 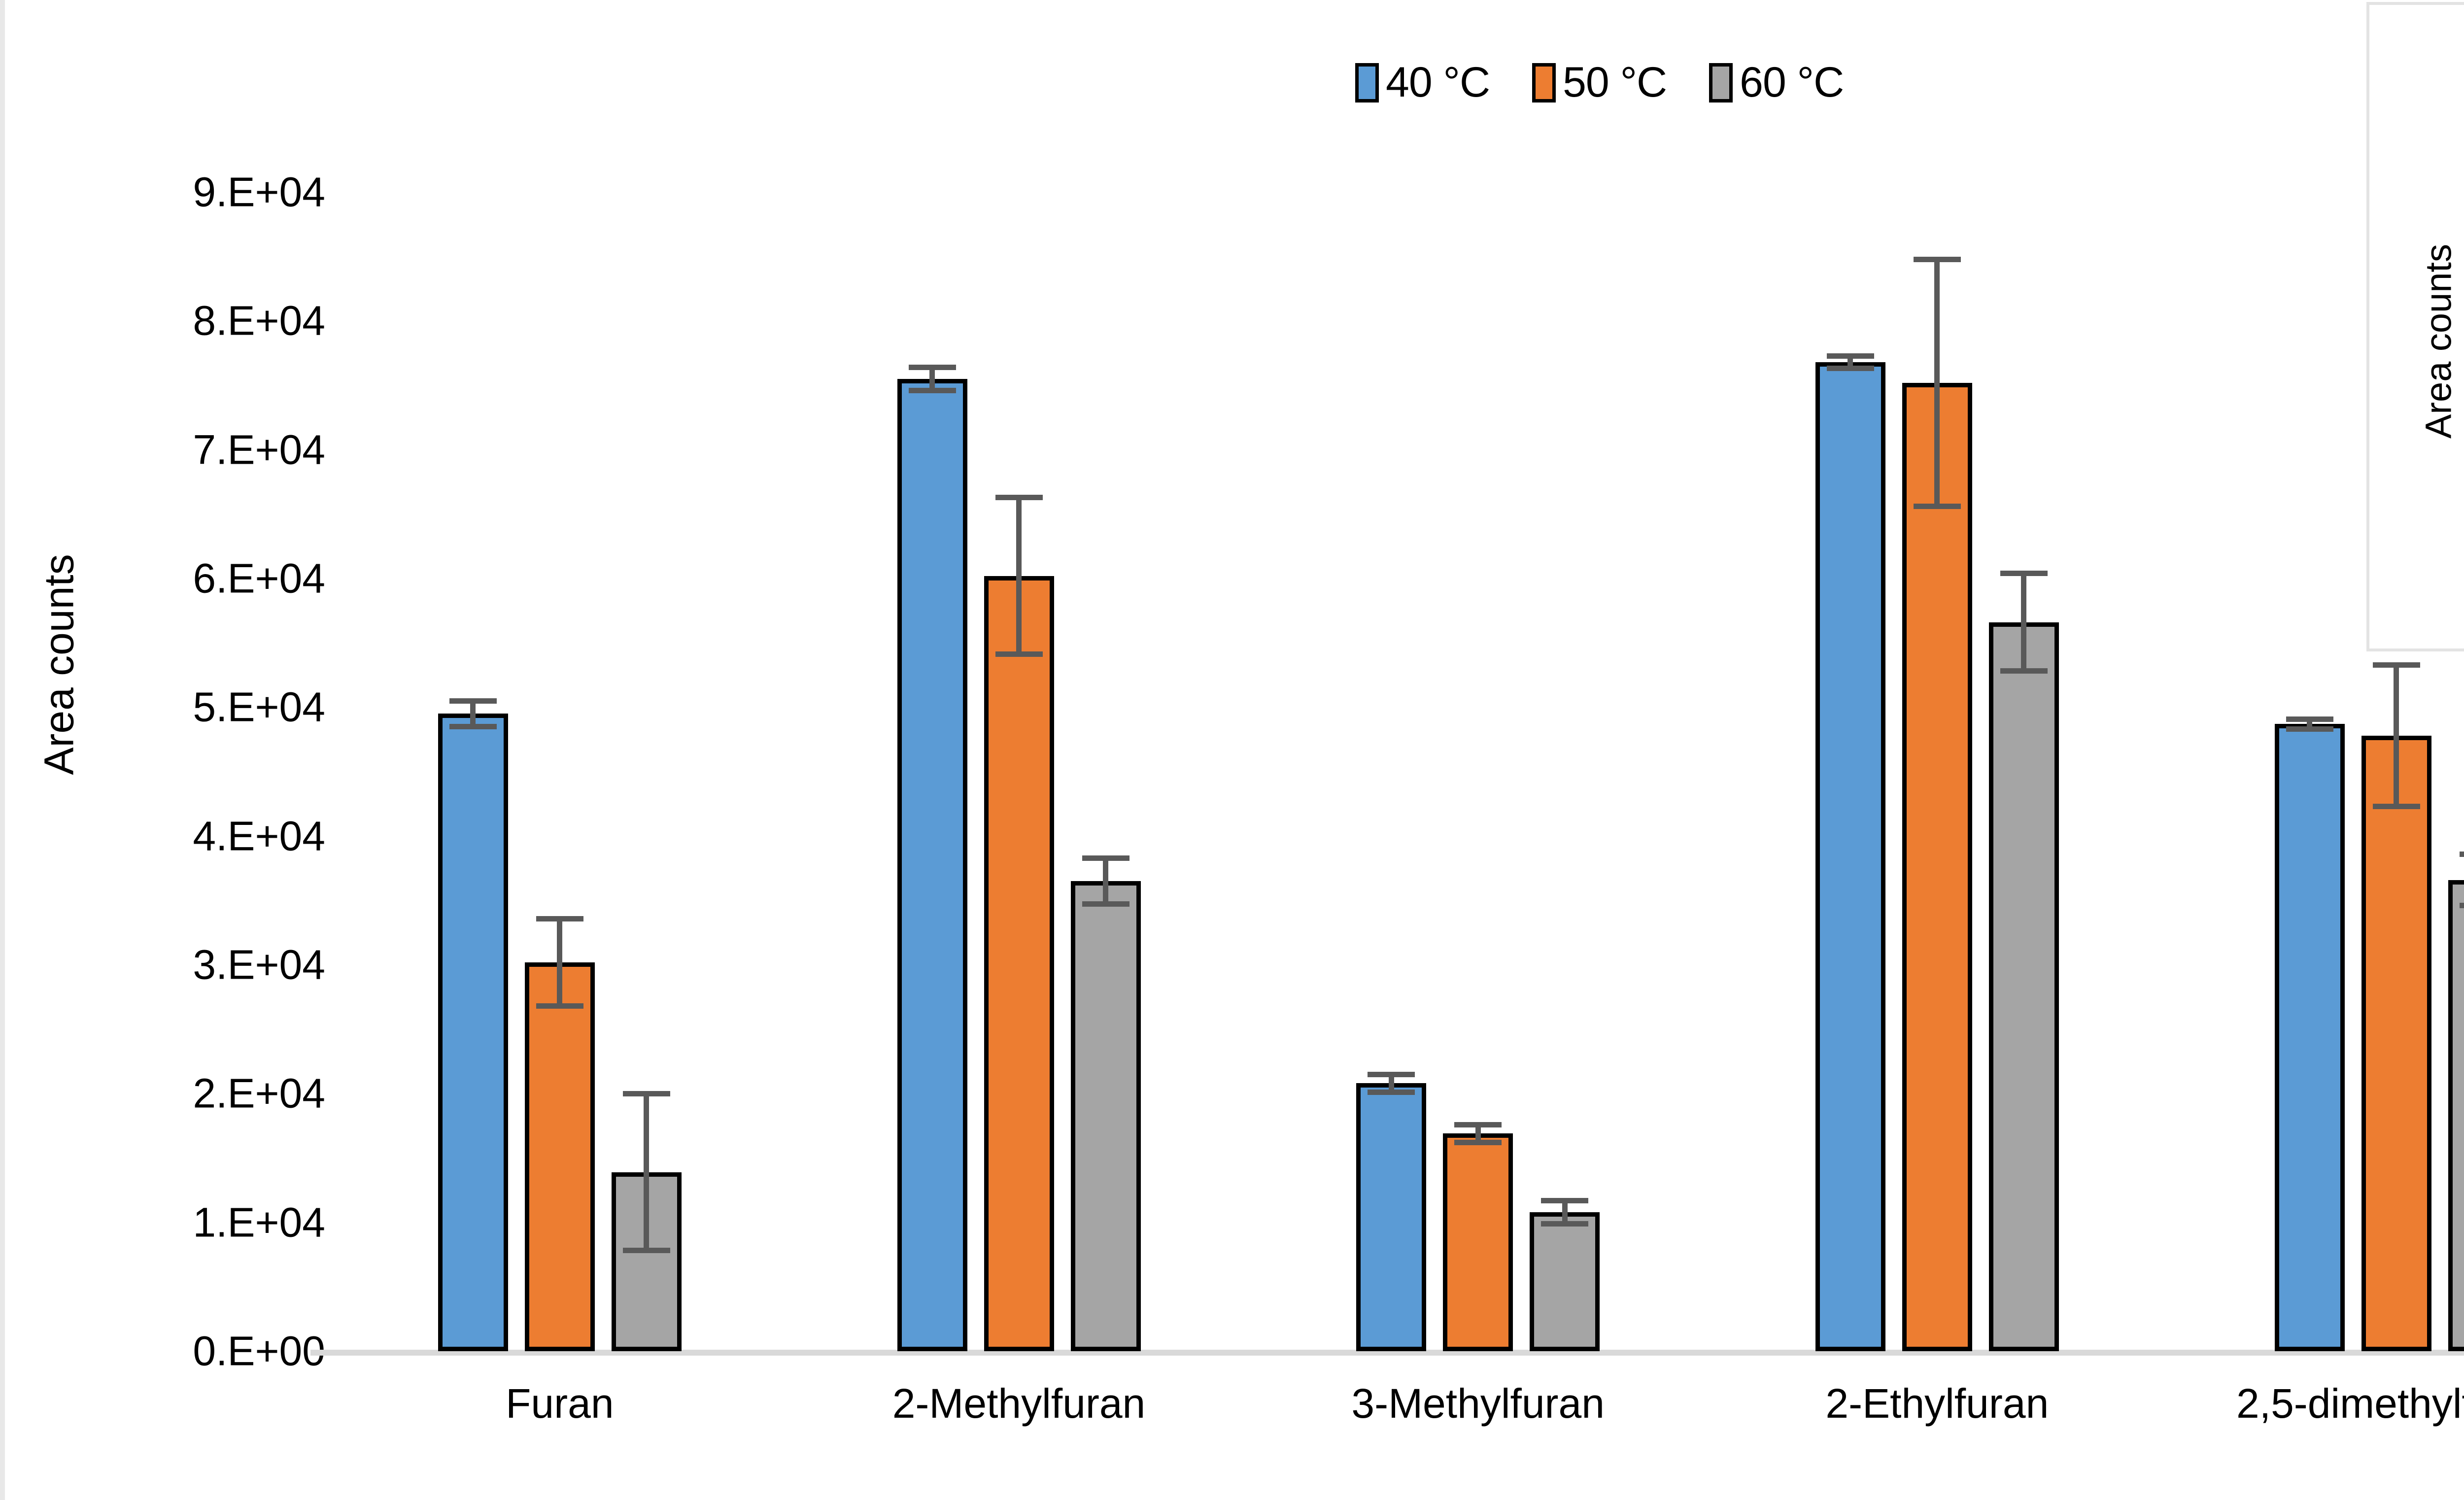 I want to click on legend-item-60c: 60 °C, so click(x=1776, y=82).